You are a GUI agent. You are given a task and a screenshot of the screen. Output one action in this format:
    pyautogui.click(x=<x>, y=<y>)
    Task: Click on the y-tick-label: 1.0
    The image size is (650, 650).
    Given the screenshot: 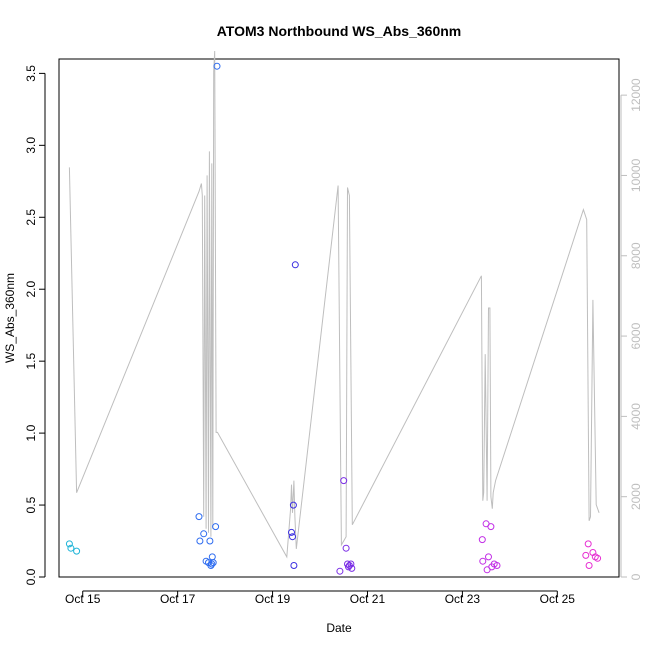 What is the action you would take?
    pyautogui.click(x=31, y=432)
    